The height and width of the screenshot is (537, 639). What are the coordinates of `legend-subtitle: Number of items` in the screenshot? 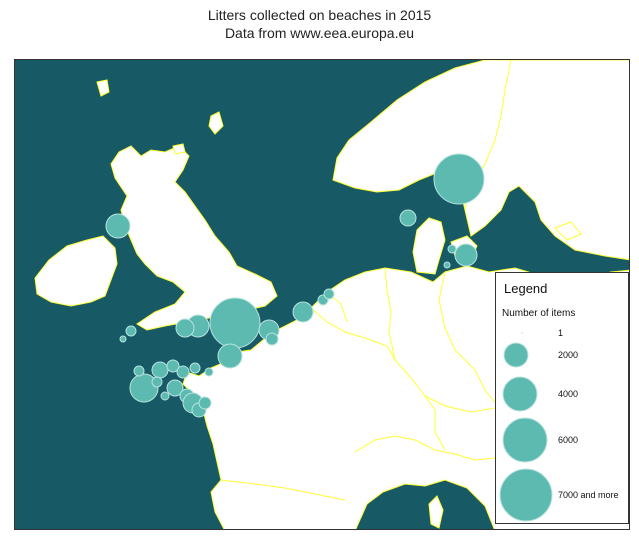 It's located at (539, 313).